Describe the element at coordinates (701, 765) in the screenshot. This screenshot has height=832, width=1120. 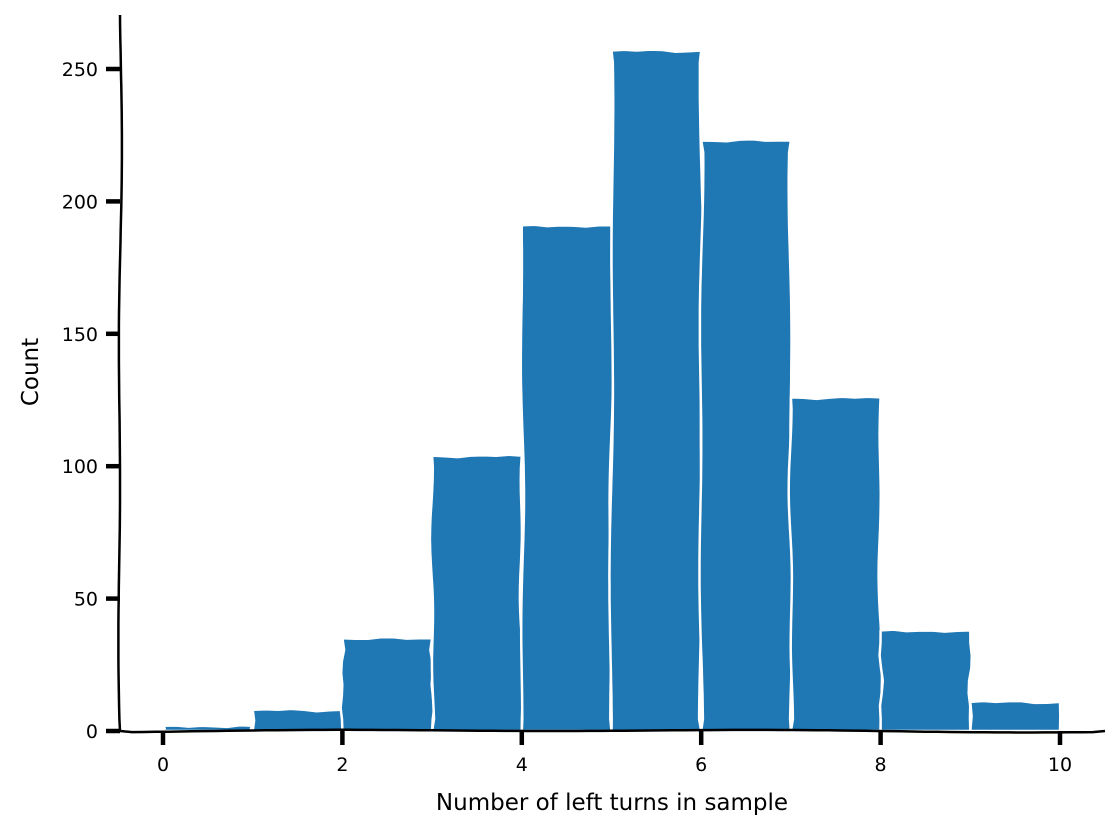
I see `x-tick-label: 6` at that location.